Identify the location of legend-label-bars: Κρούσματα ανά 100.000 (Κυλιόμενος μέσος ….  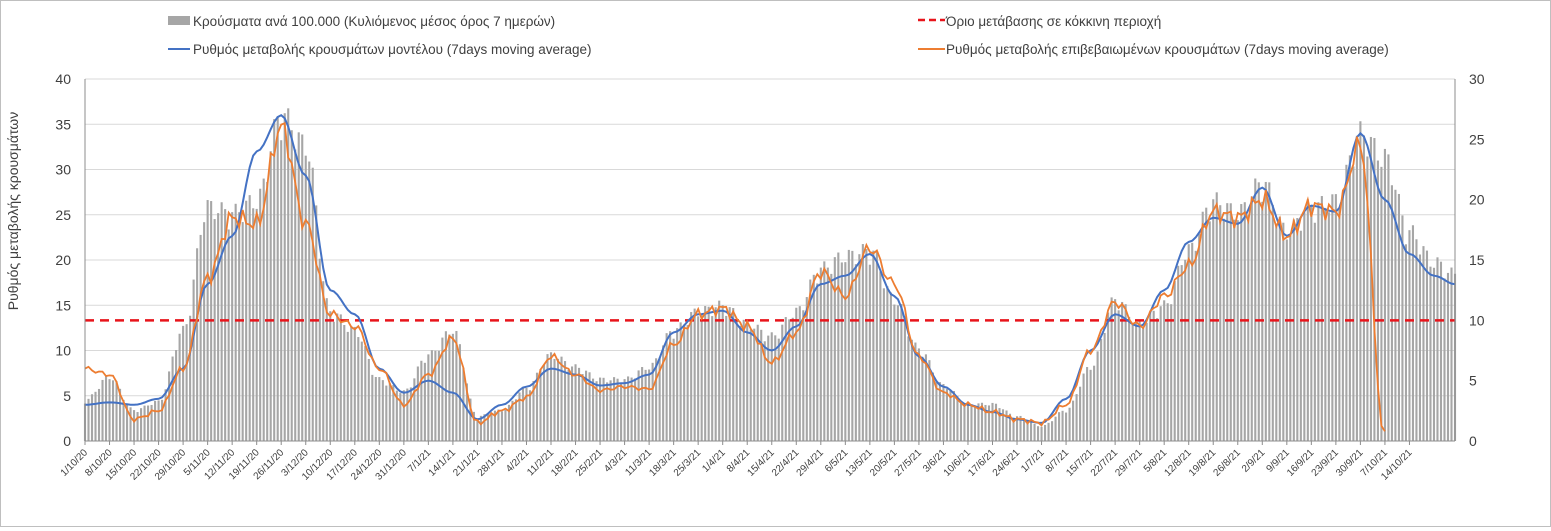
(374, 21).